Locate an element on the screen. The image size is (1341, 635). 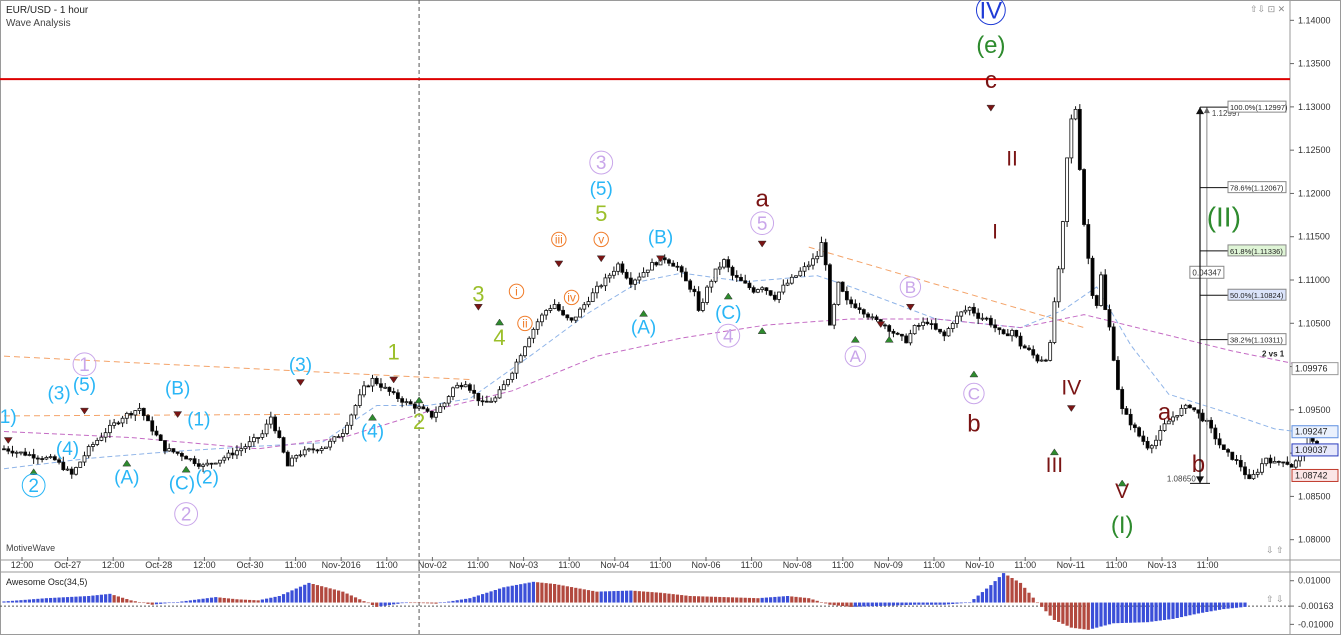
fib-arrow-bottom is located at coordinates (1200, 480).